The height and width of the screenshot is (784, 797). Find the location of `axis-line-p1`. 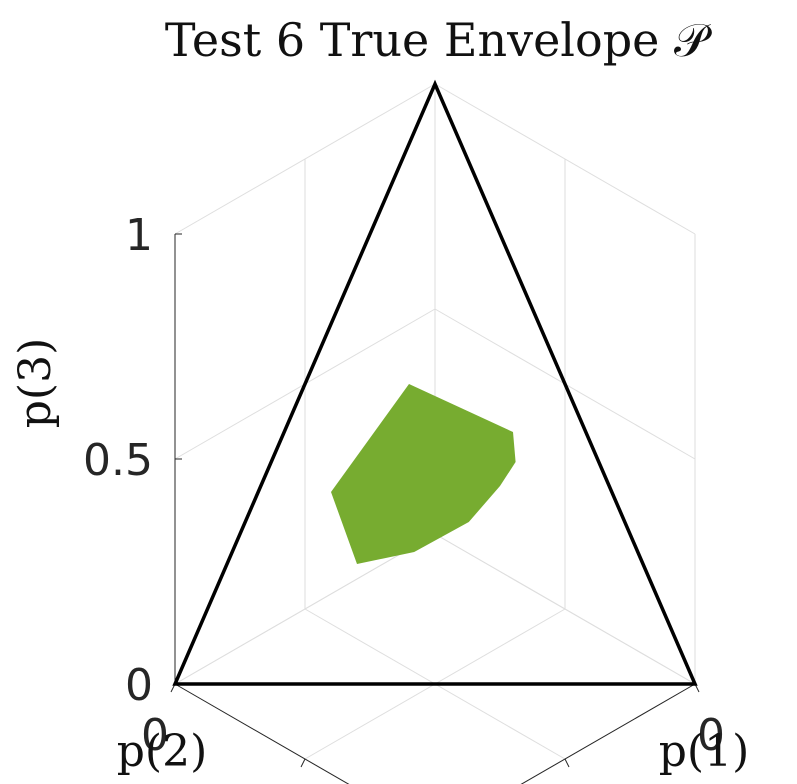

axis-line-p1 is located at coordinates (262, 733).